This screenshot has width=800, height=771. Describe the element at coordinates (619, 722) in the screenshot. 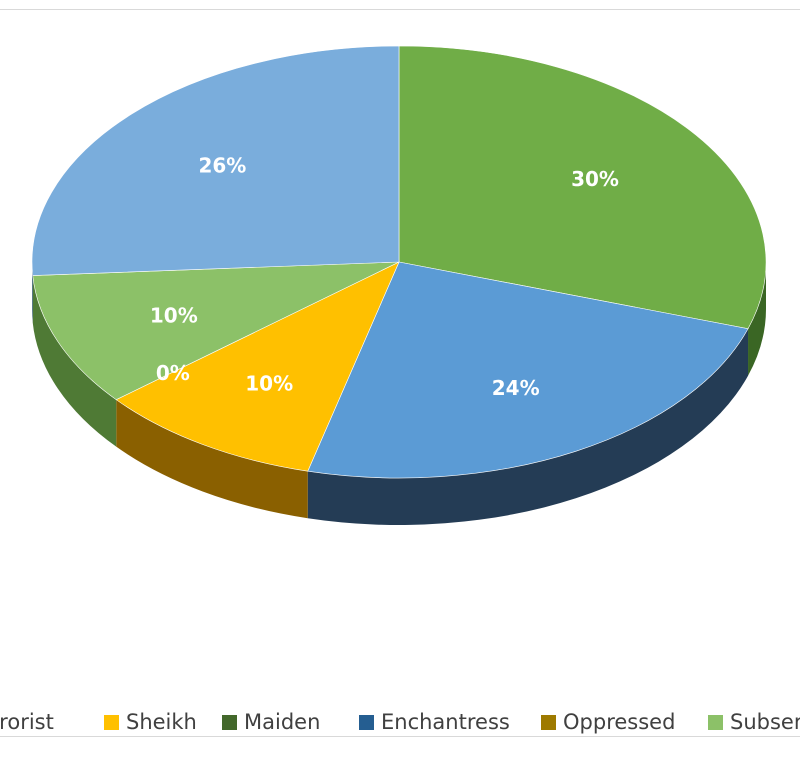

I see `legend-label: Oppressed` at that location.